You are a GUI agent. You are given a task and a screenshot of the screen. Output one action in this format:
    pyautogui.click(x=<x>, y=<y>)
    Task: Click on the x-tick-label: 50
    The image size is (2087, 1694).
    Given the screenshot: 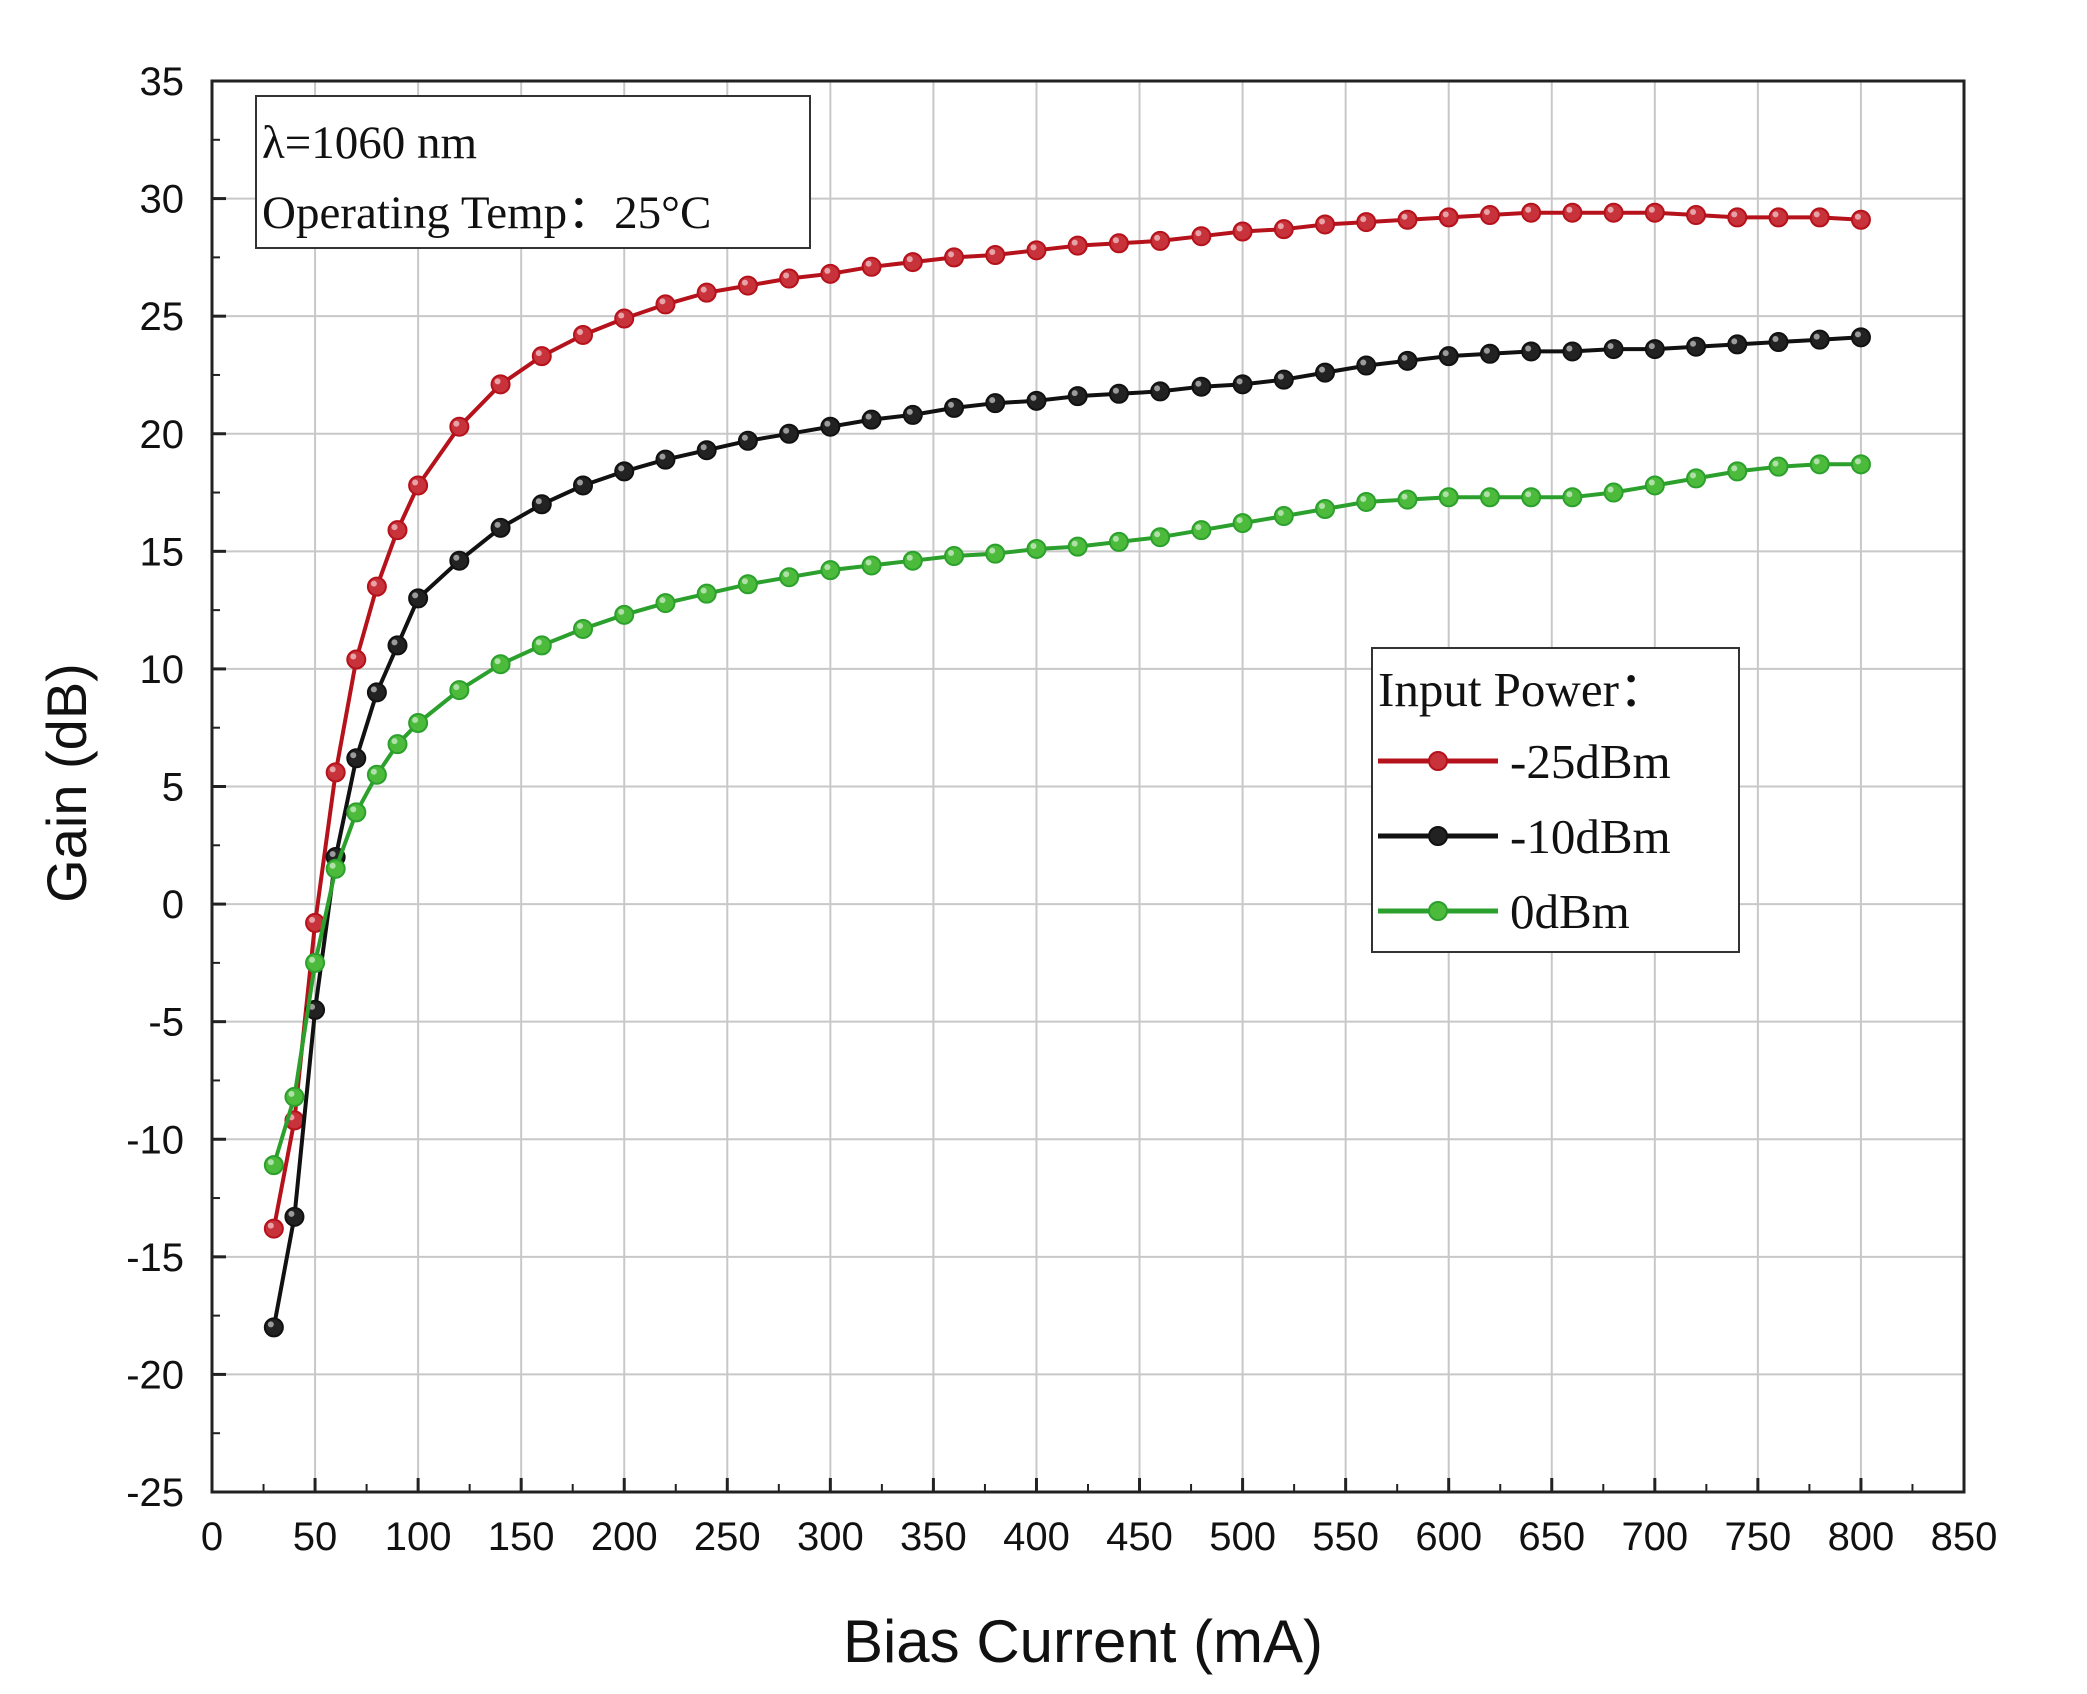 What is the action you would take?
    pyautogui.click(x=315, y=1537)
    